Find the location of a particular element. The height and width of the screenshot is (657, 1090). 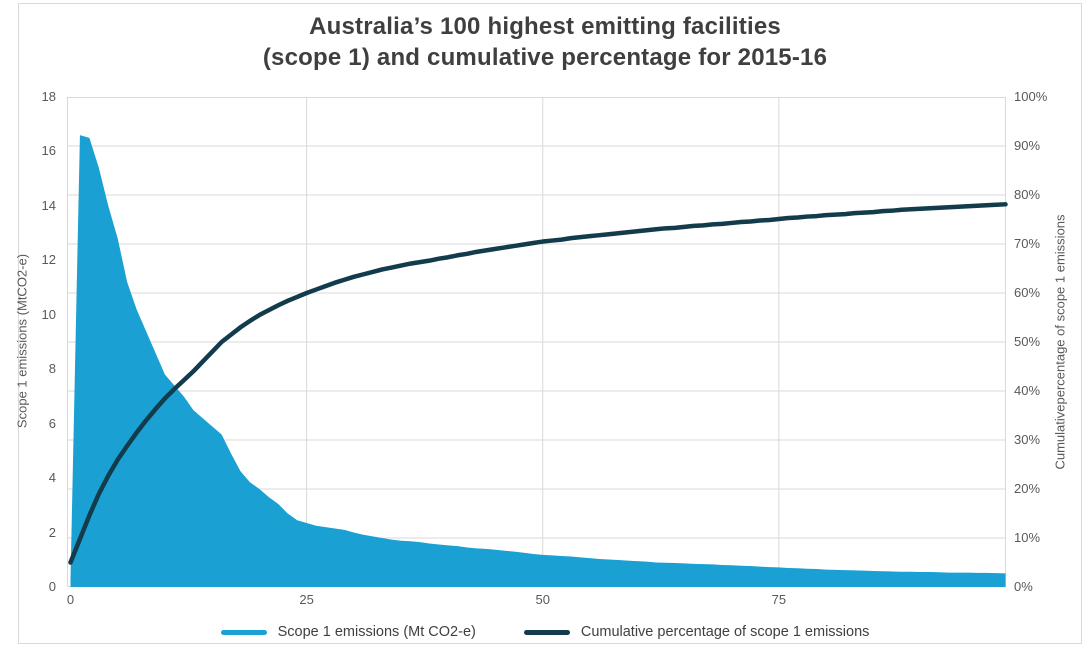

y-right-tick-50: 50% is located at coordinates (1027, 341).